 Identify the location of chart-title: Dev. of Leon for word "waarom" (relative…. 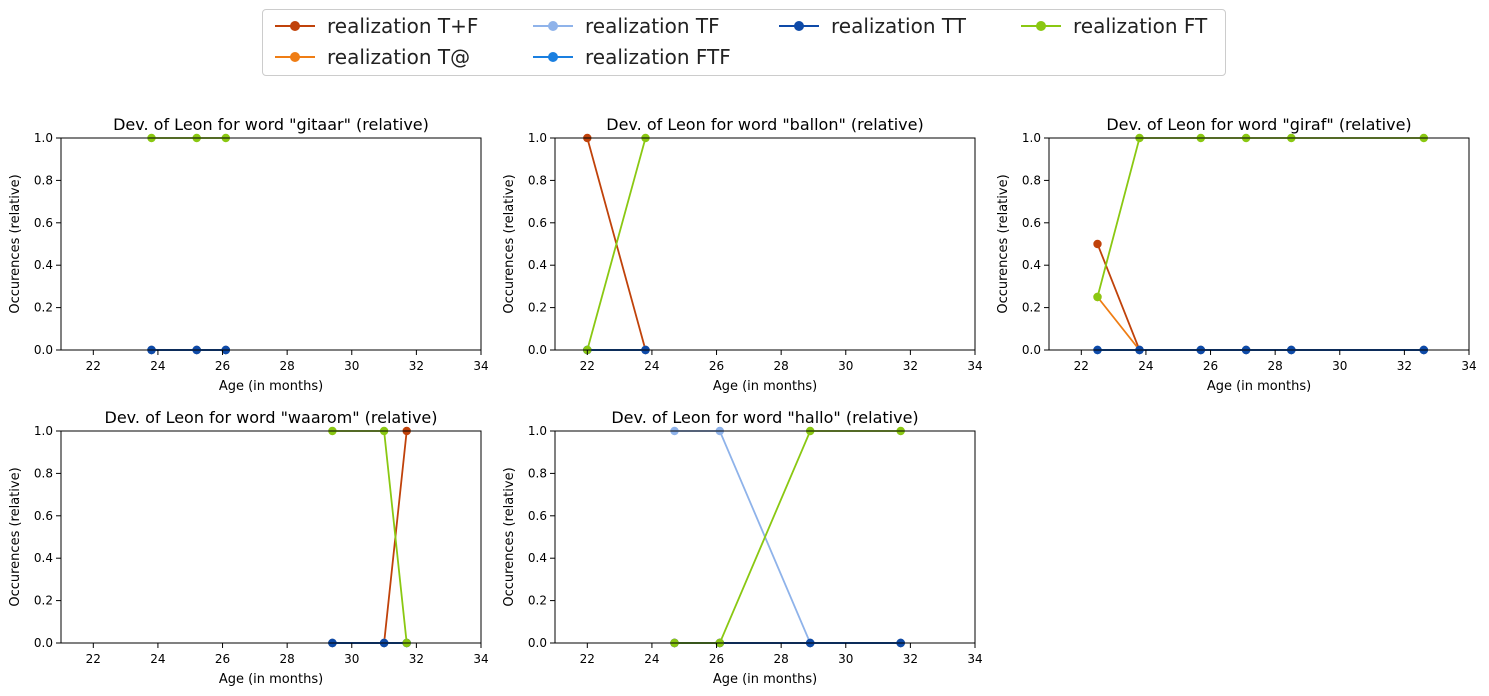
(271, 417).